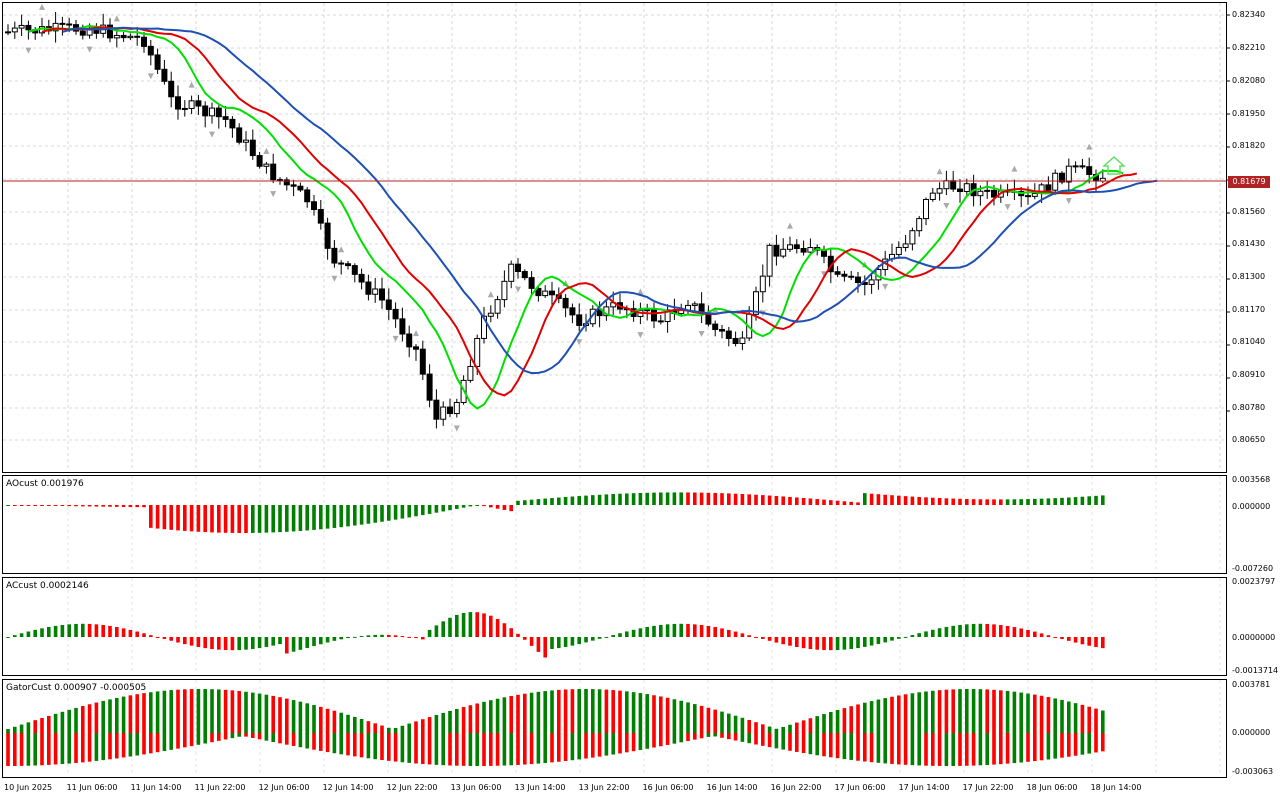 This screenshot has width=1280, height=800. I want to click on ac-scale-bottom: -0.0013714, so click(1255, 670).